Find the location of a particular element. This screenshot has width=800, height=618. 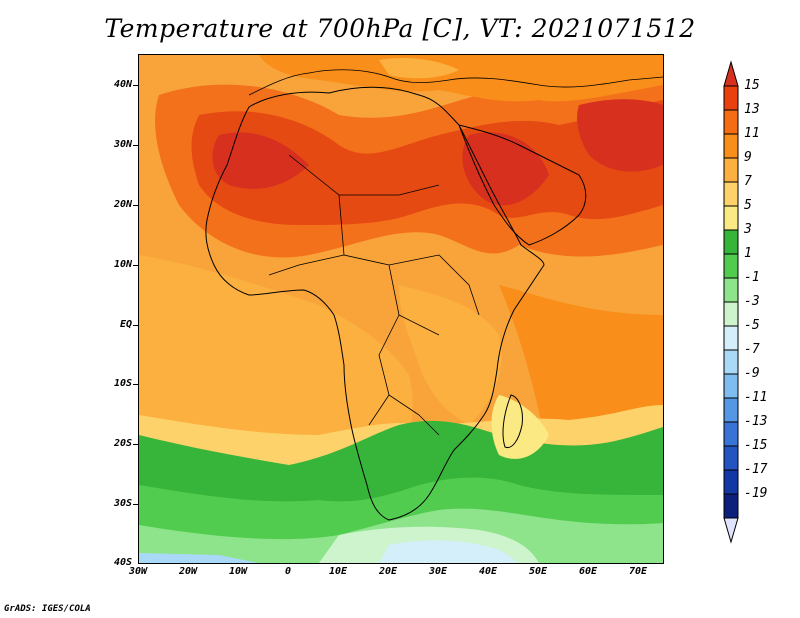

arabia-outline is located at coordinates (522, 185).